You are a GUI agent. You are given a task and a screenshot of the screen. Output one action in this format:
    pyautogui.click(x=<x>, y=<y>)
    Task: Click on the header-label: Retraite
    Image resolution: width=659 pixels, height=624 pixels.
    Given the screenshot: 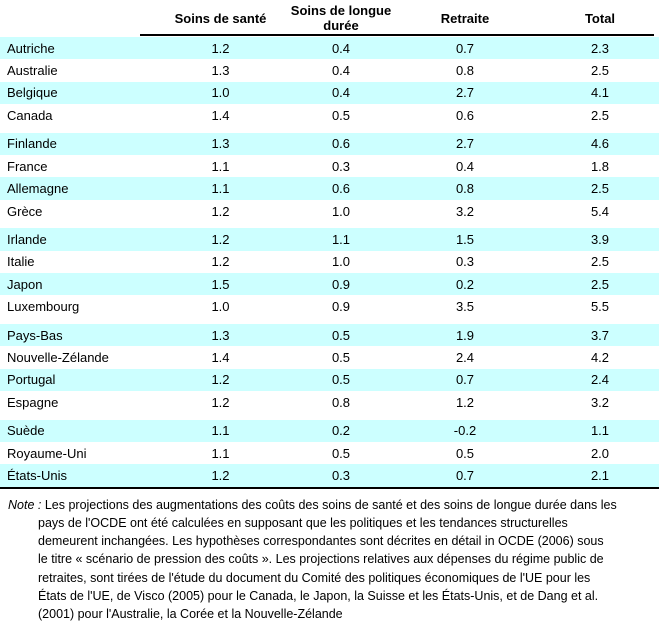 What is the action you would take?
    pyautogui.click(x=465, y=18)
    